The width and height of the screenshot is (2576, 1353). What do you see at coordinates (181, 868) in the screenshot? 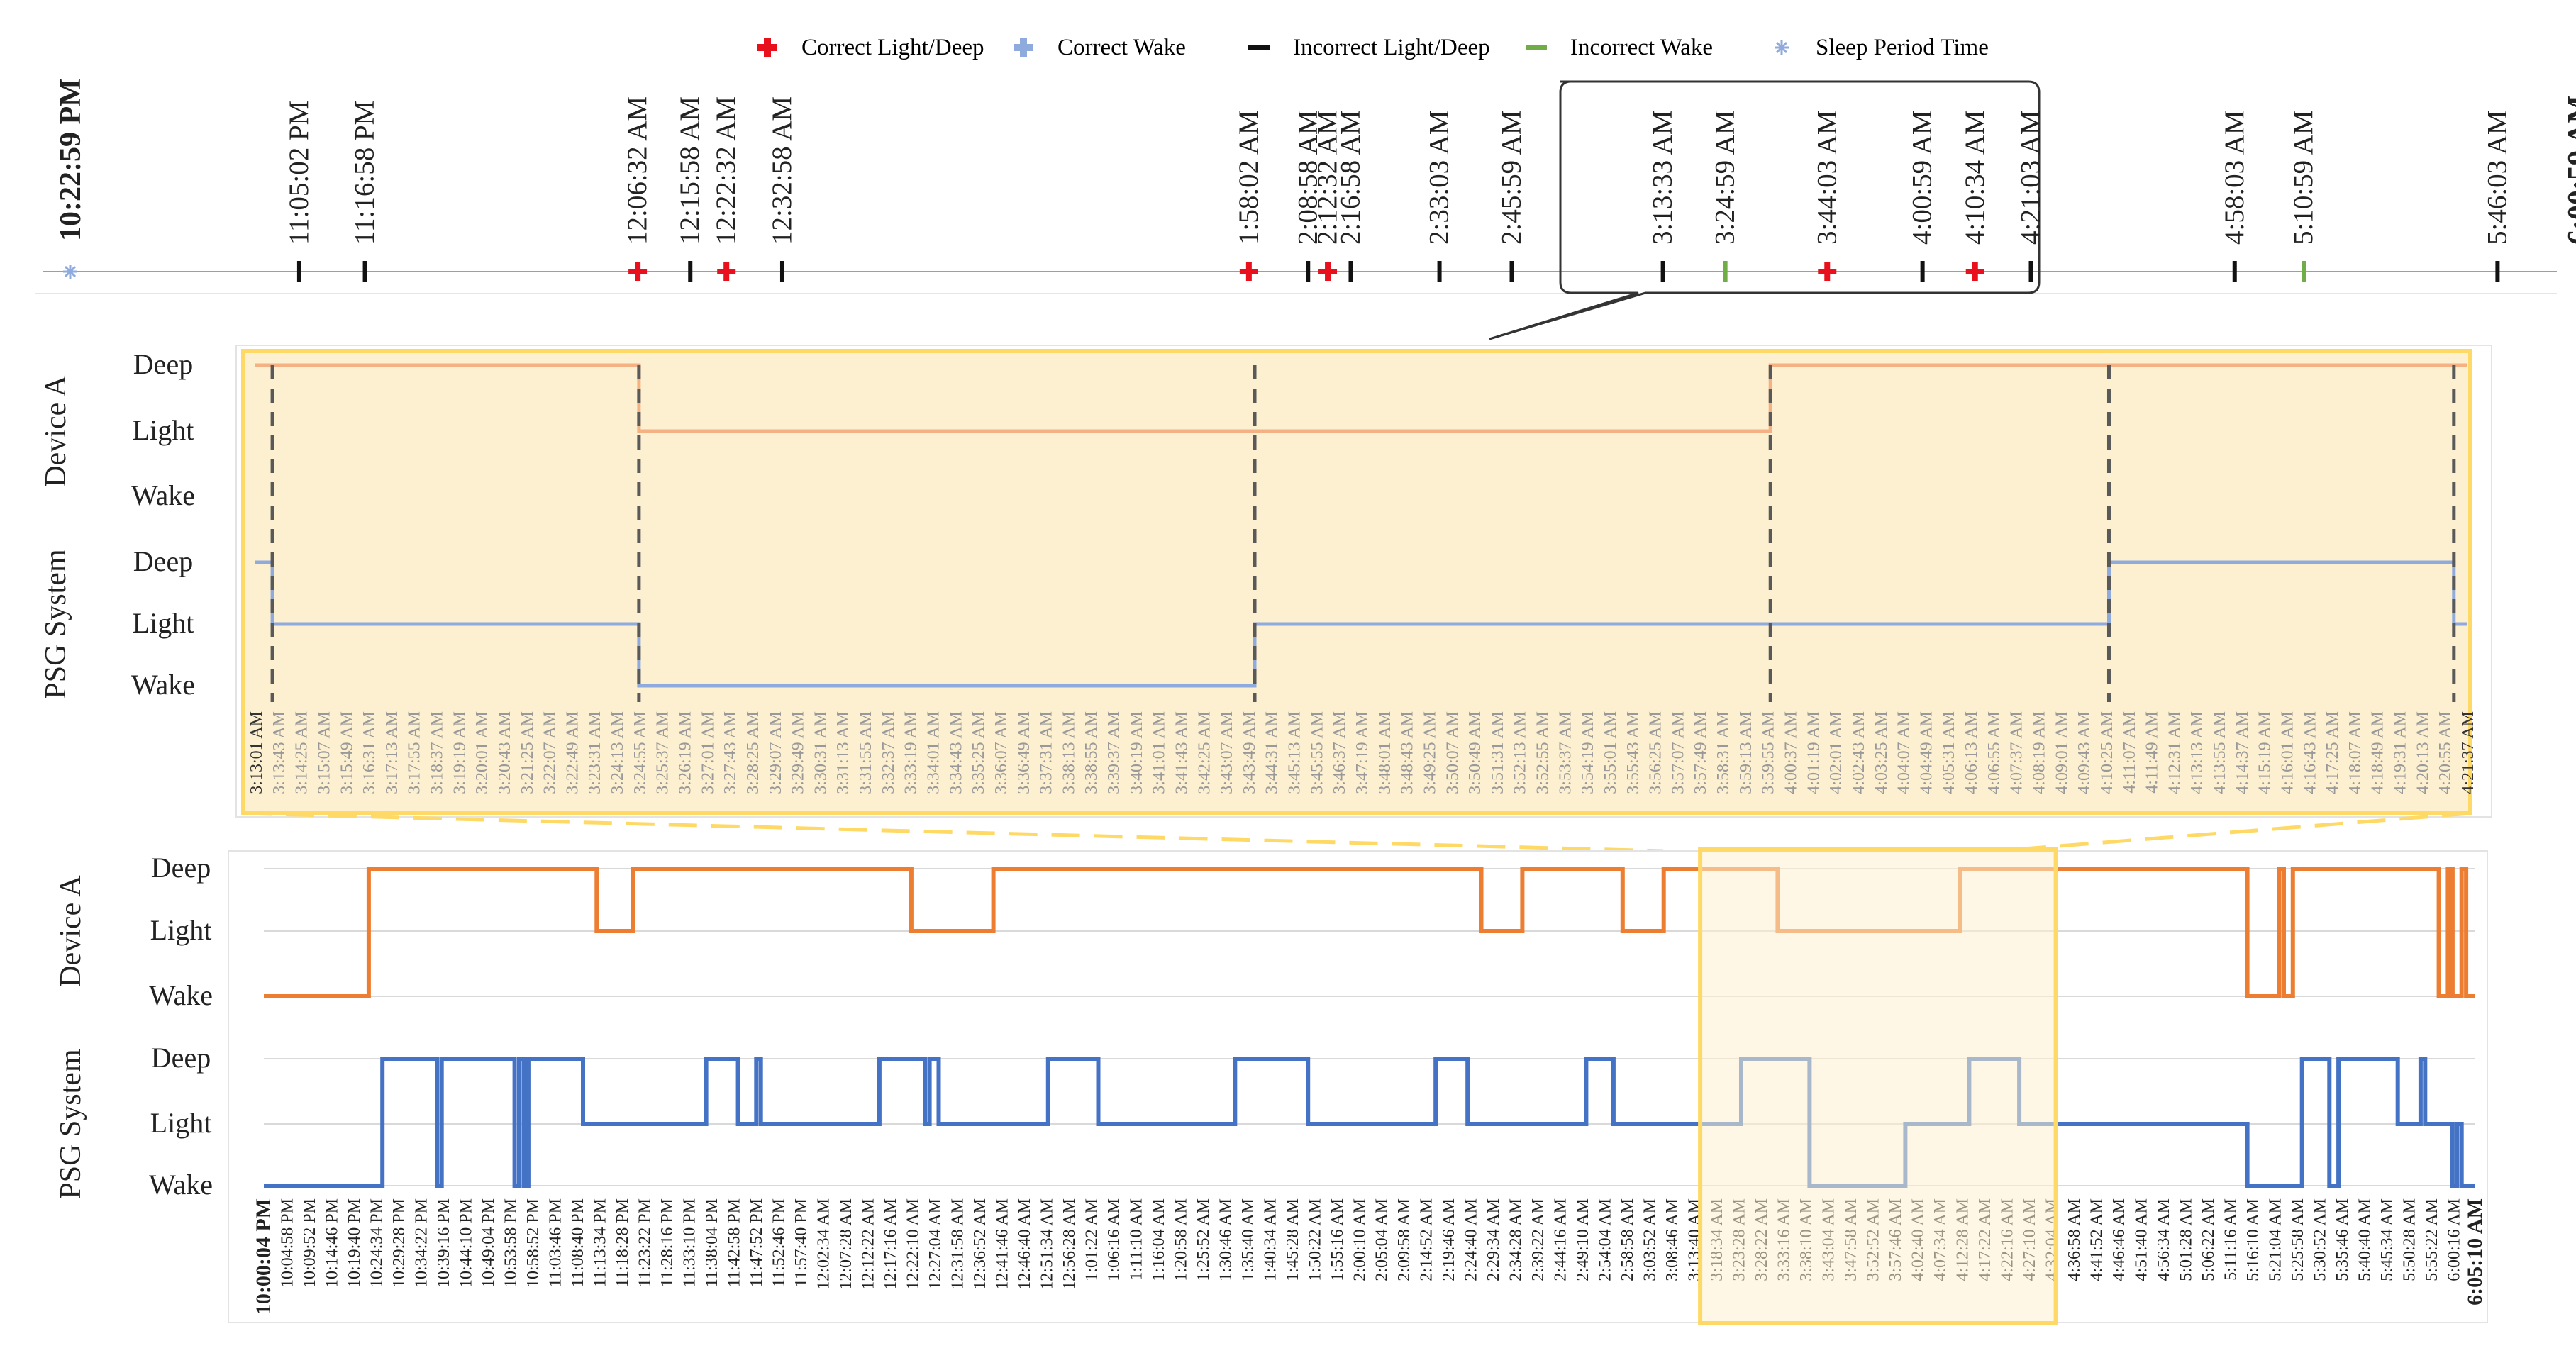
I see `overview-ylabel-device-a: Deep` at bounding box center [181, 868].